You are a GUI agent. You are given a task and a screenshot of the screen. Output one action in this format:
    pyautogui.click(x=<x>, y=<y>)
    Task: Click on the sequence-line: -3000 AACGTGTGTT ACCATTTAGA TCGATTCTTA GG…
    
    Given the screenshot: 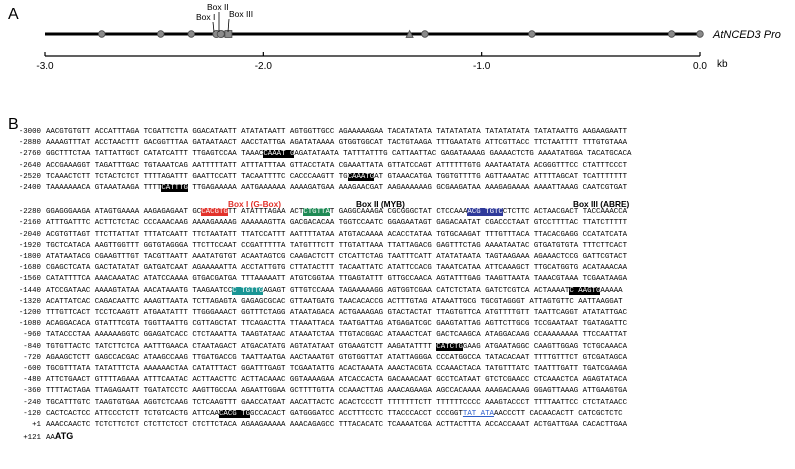 What is the action you would take?
    pyautogui.click(x=313, y=132)
    